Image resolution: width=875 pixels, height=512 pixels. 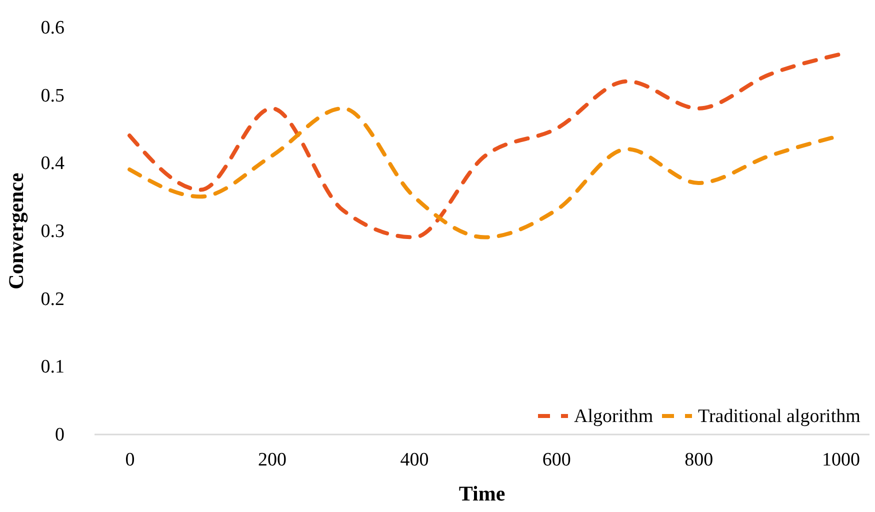 What do you see at coordinates (614, 416) in the screenshot?
I see `legend-label: Algorithm` at bounding box center [614, 416].